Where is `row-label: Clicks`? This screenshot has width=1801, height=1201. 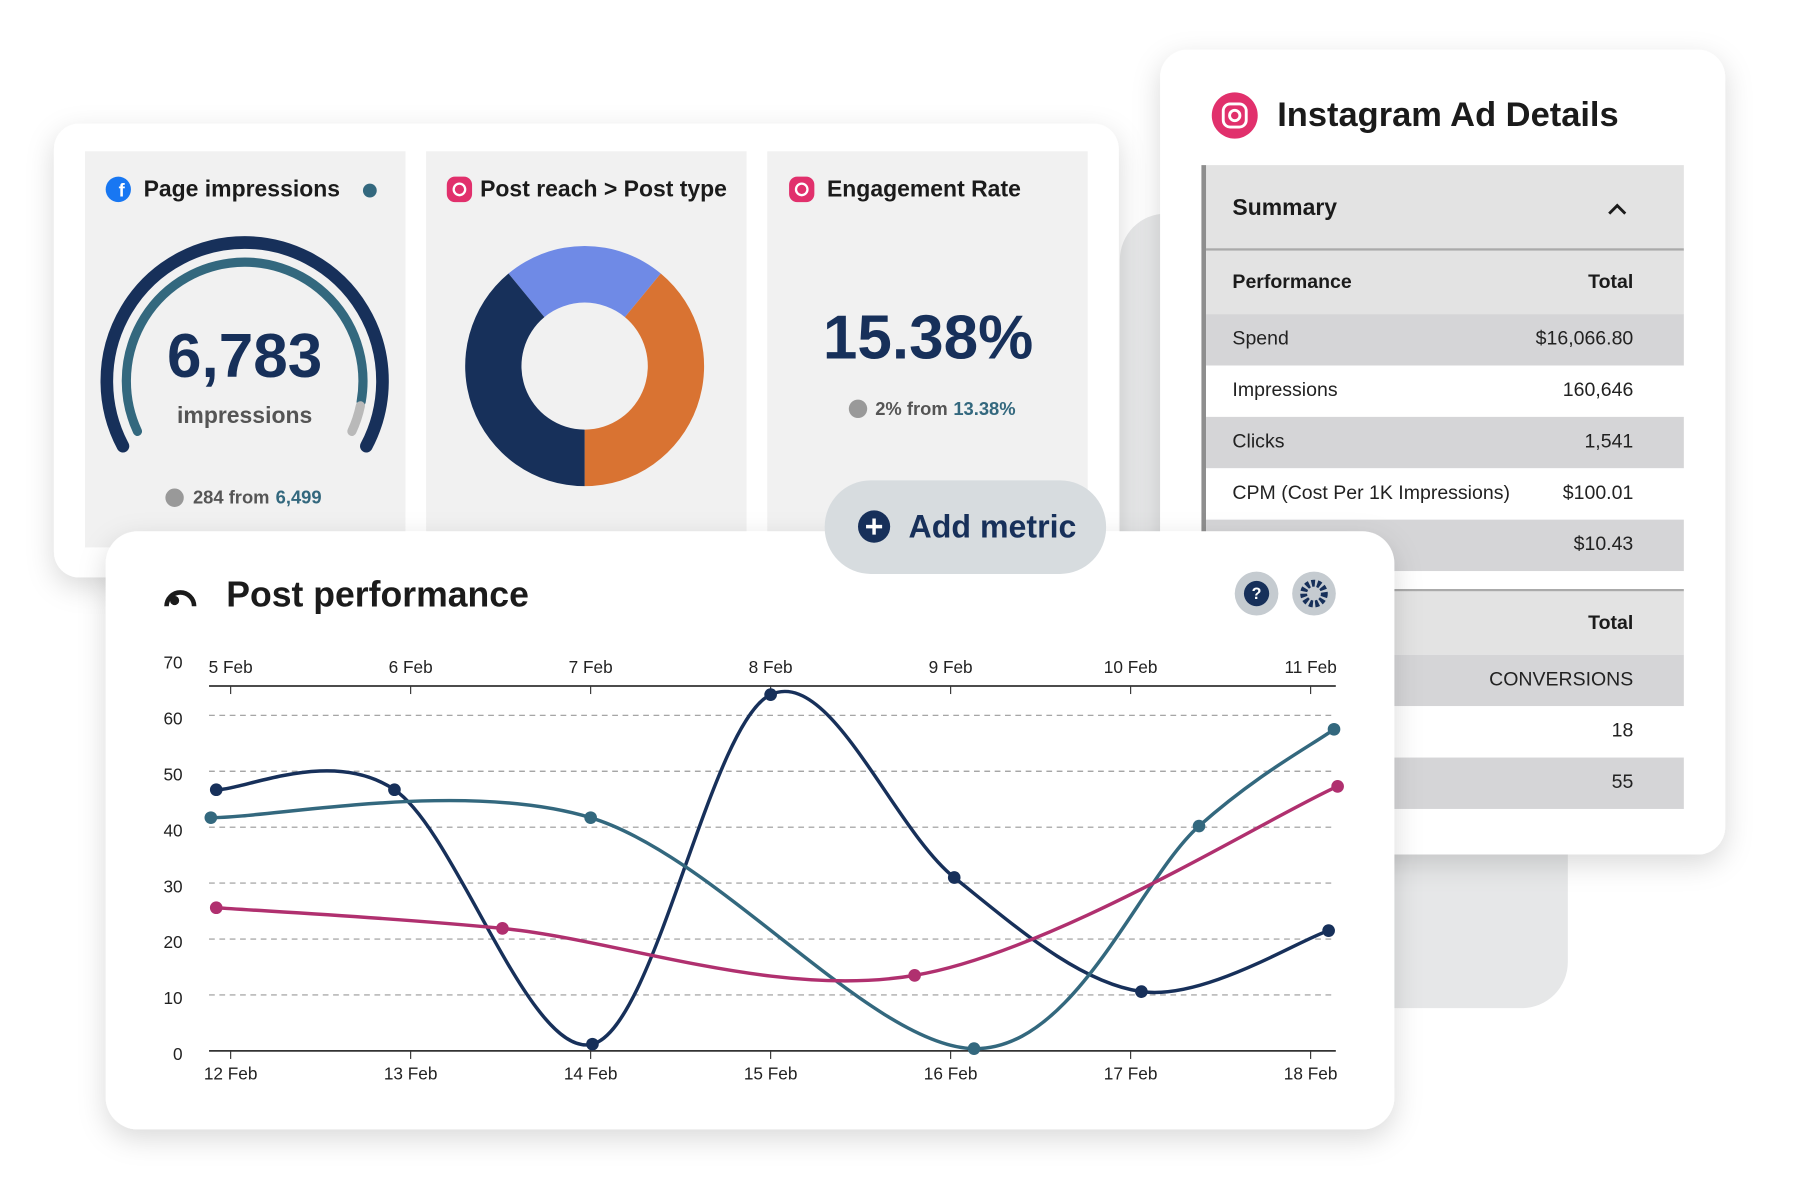 row-label: Clicks is located at coordinates (1258, 441).